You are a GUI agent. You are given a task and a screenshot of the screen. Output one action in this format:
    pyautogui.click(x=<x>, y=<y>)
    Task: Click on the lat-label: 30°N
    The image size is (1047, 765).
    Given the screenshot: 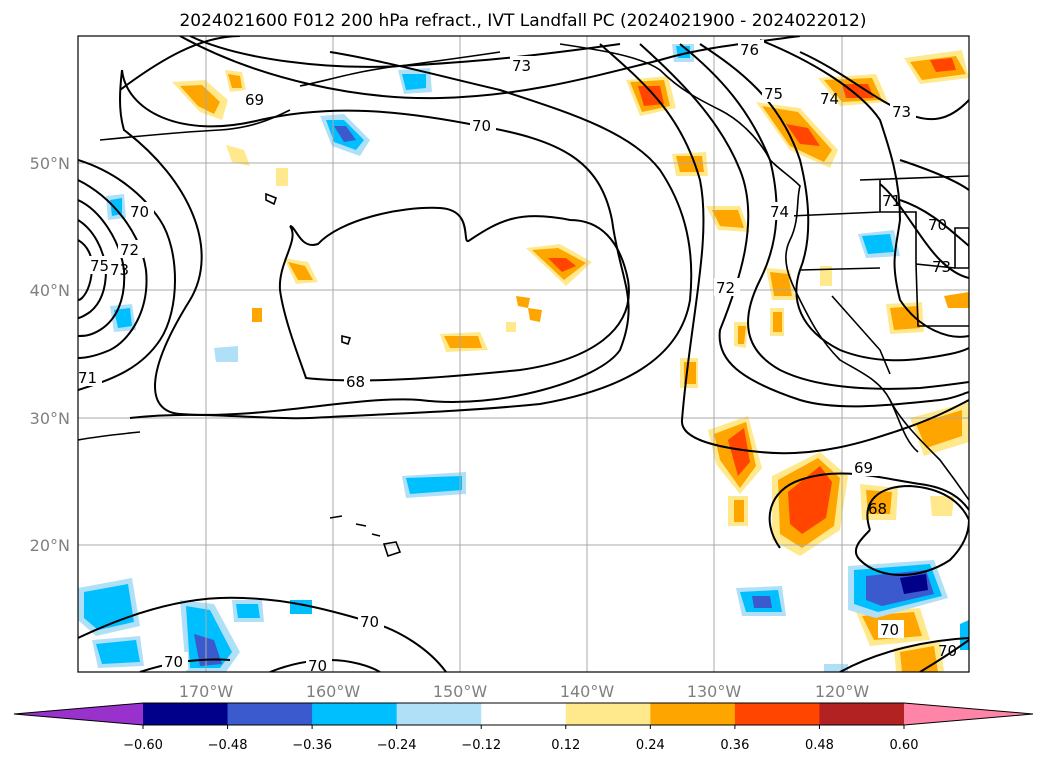 What is the action you would take?
    pyautogui.click(x=50, y=418)
    